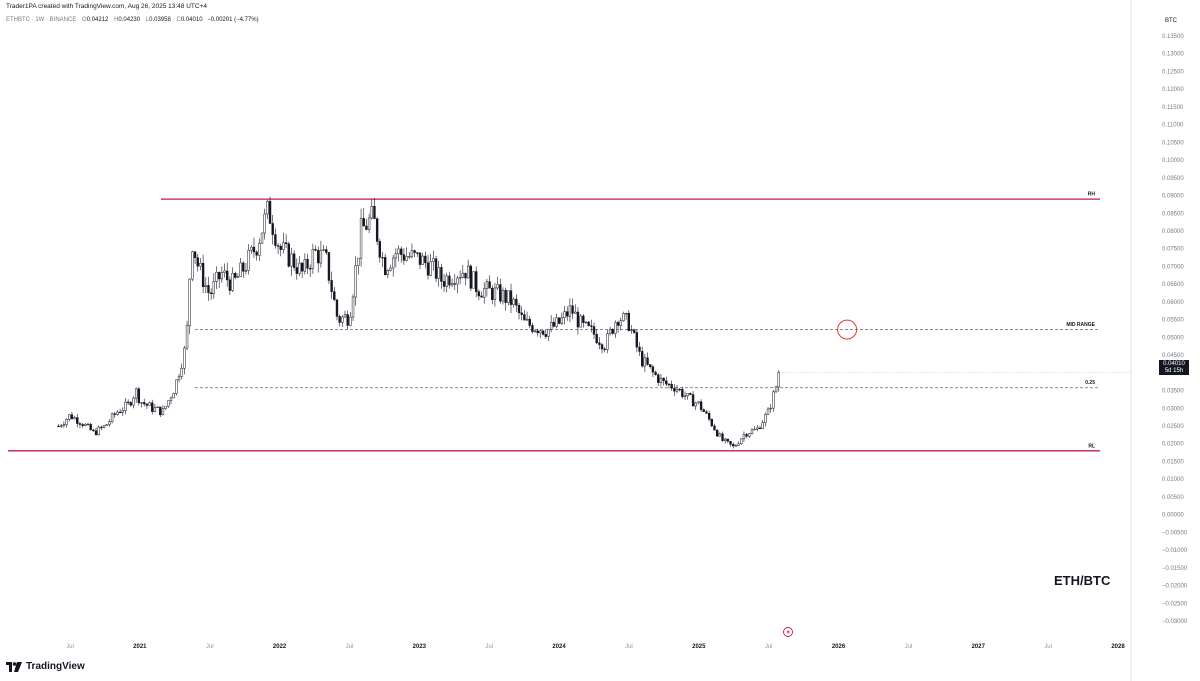 This screenshot has width=1200, height=681. What do you see at coordinates (1091, 446) in the screenshot?
I see `level-label: RL` at bounding box center [1091, 446].